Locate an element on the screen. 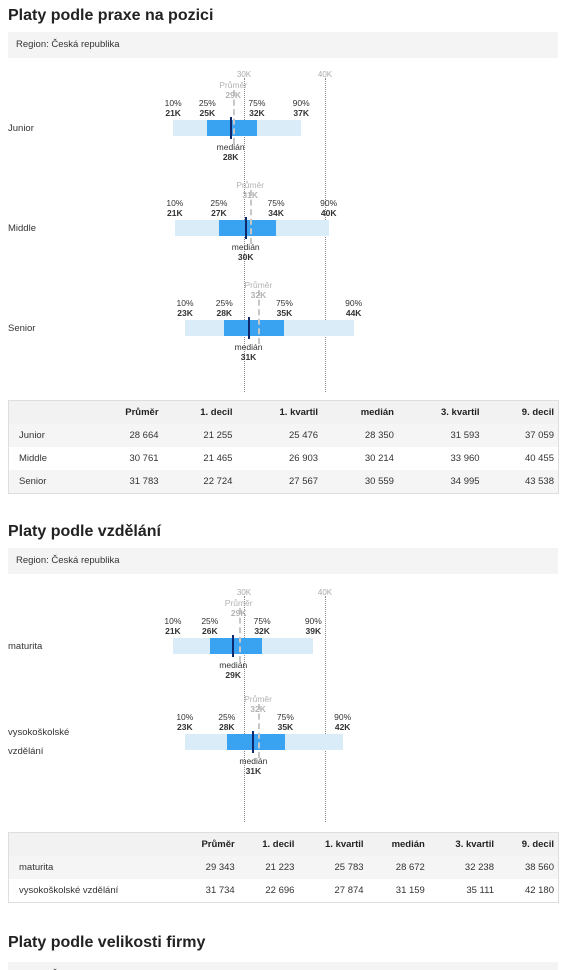  table-cell: 33 960 is located at coordinates (465, 458).